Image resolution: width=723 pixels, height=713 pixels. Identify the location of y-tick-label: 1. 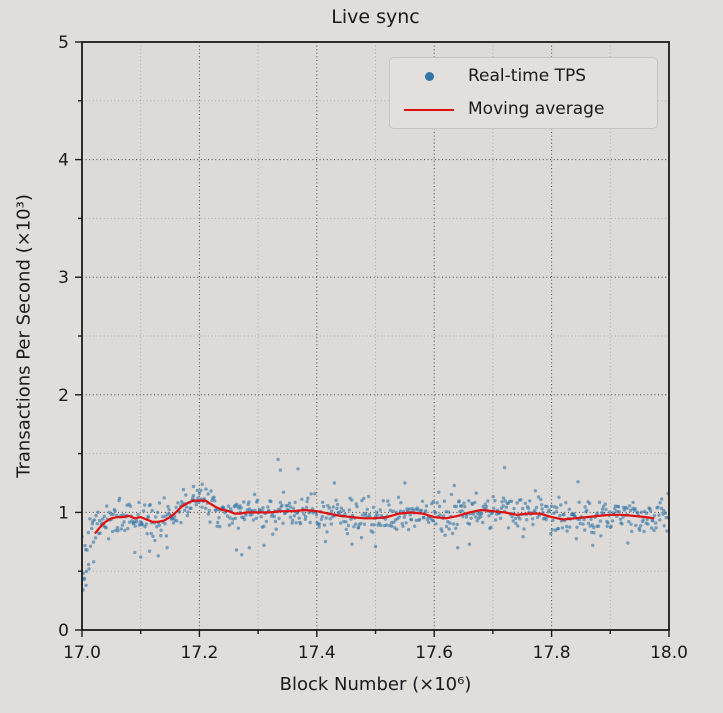
(63, 513).